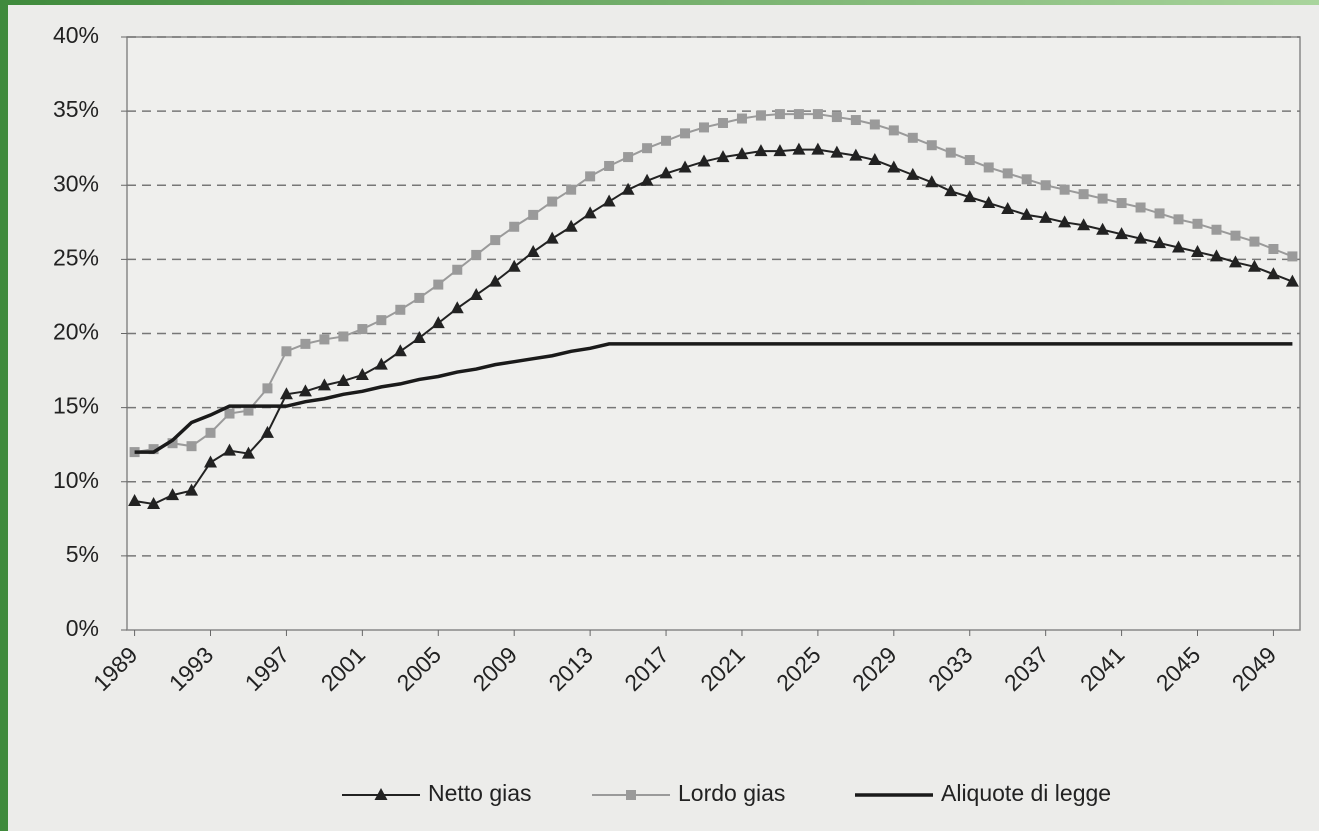 The width and height of the screenshot is (1319, 831). Describe the element at coordinates (76, 332) in the screenshot. I see `y-tick-label: 20%` at that location.